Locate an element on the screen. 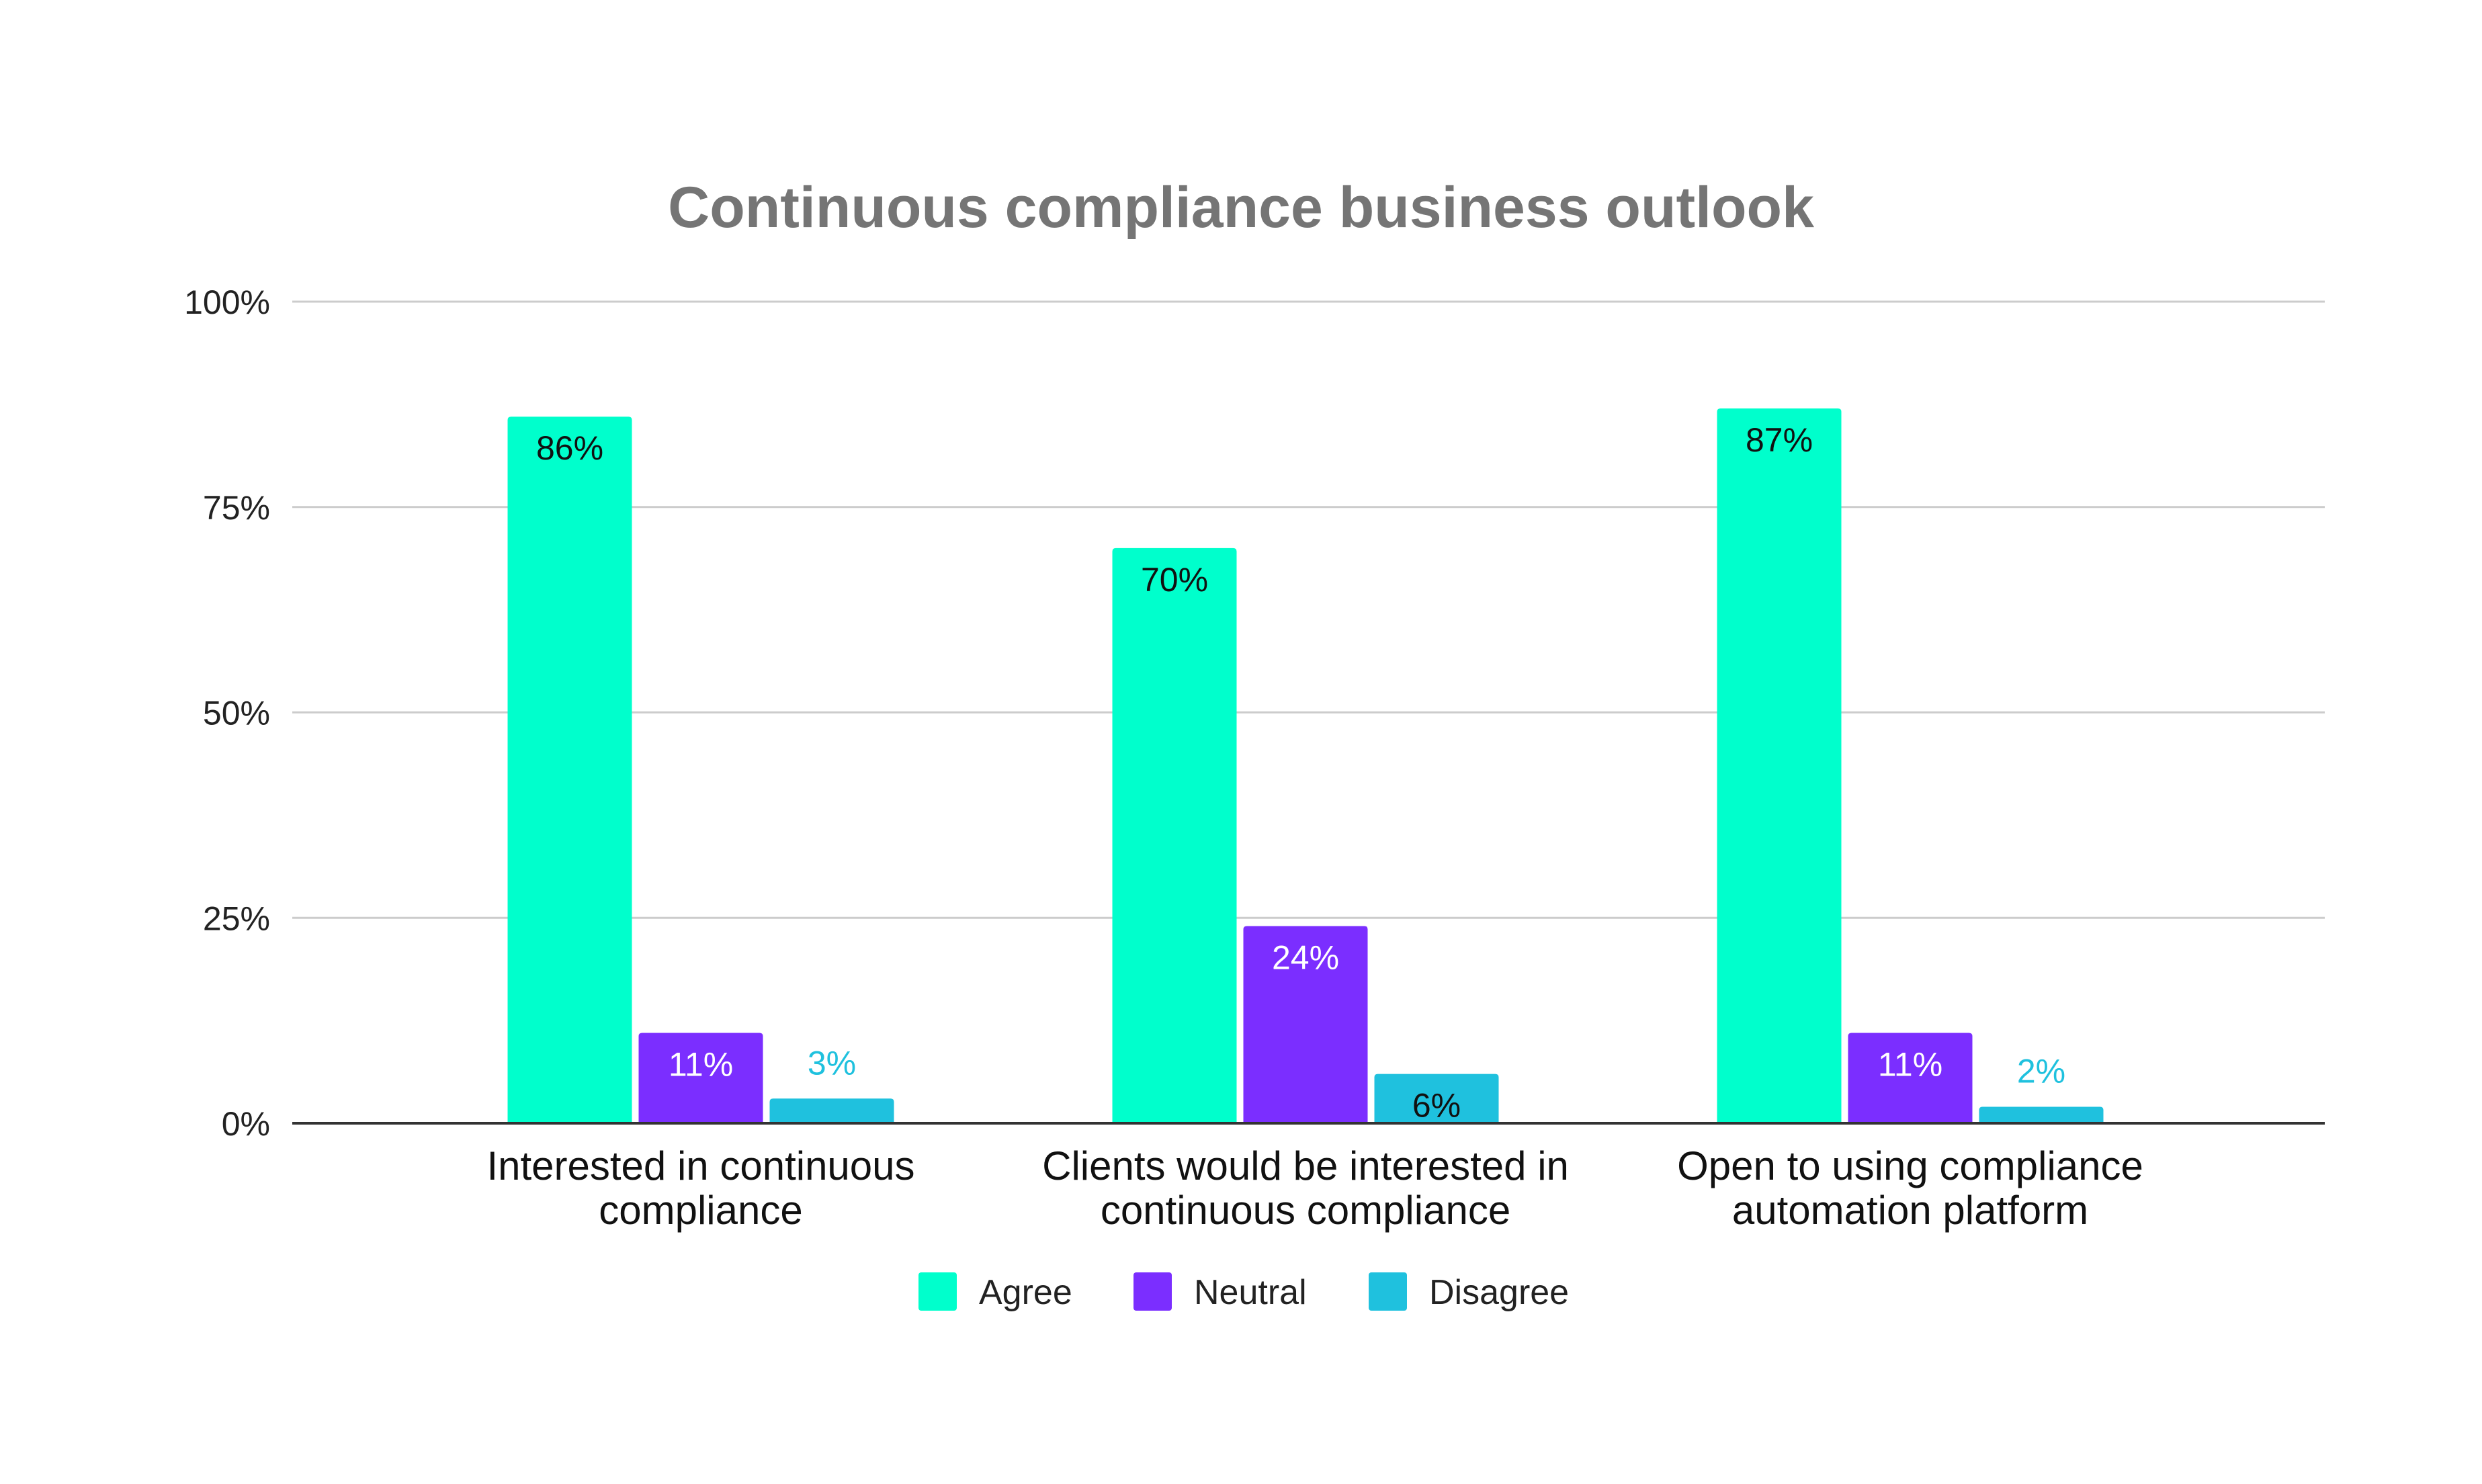  legend-swatch-neutral is located at coordinates (1152, 1291).